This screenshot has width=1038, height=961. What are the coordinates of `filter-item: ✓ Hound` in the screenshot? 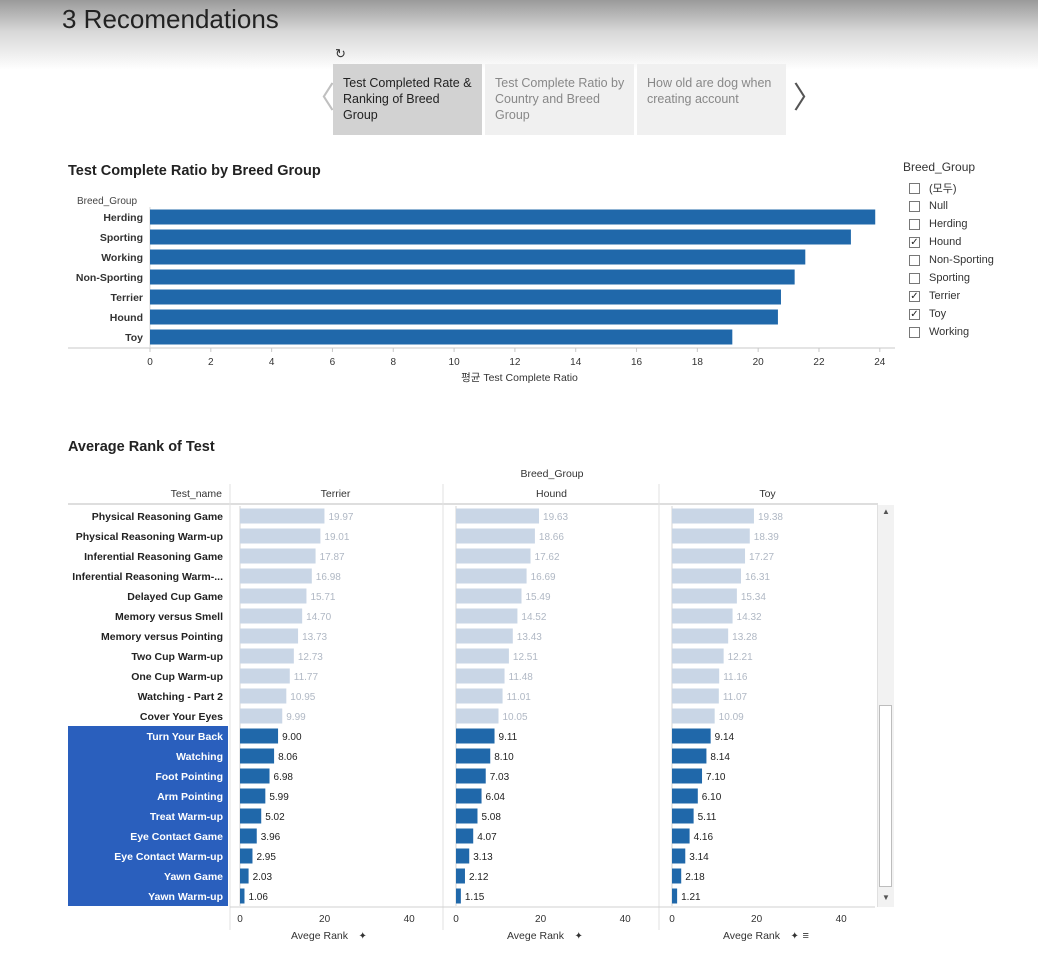 It's located at (948, 242).